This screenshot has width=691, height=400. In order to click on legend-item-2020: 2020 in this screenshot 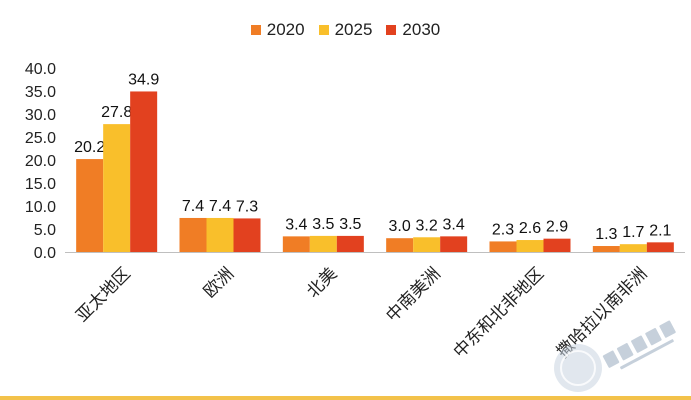, I will do `click(277, 30)`.